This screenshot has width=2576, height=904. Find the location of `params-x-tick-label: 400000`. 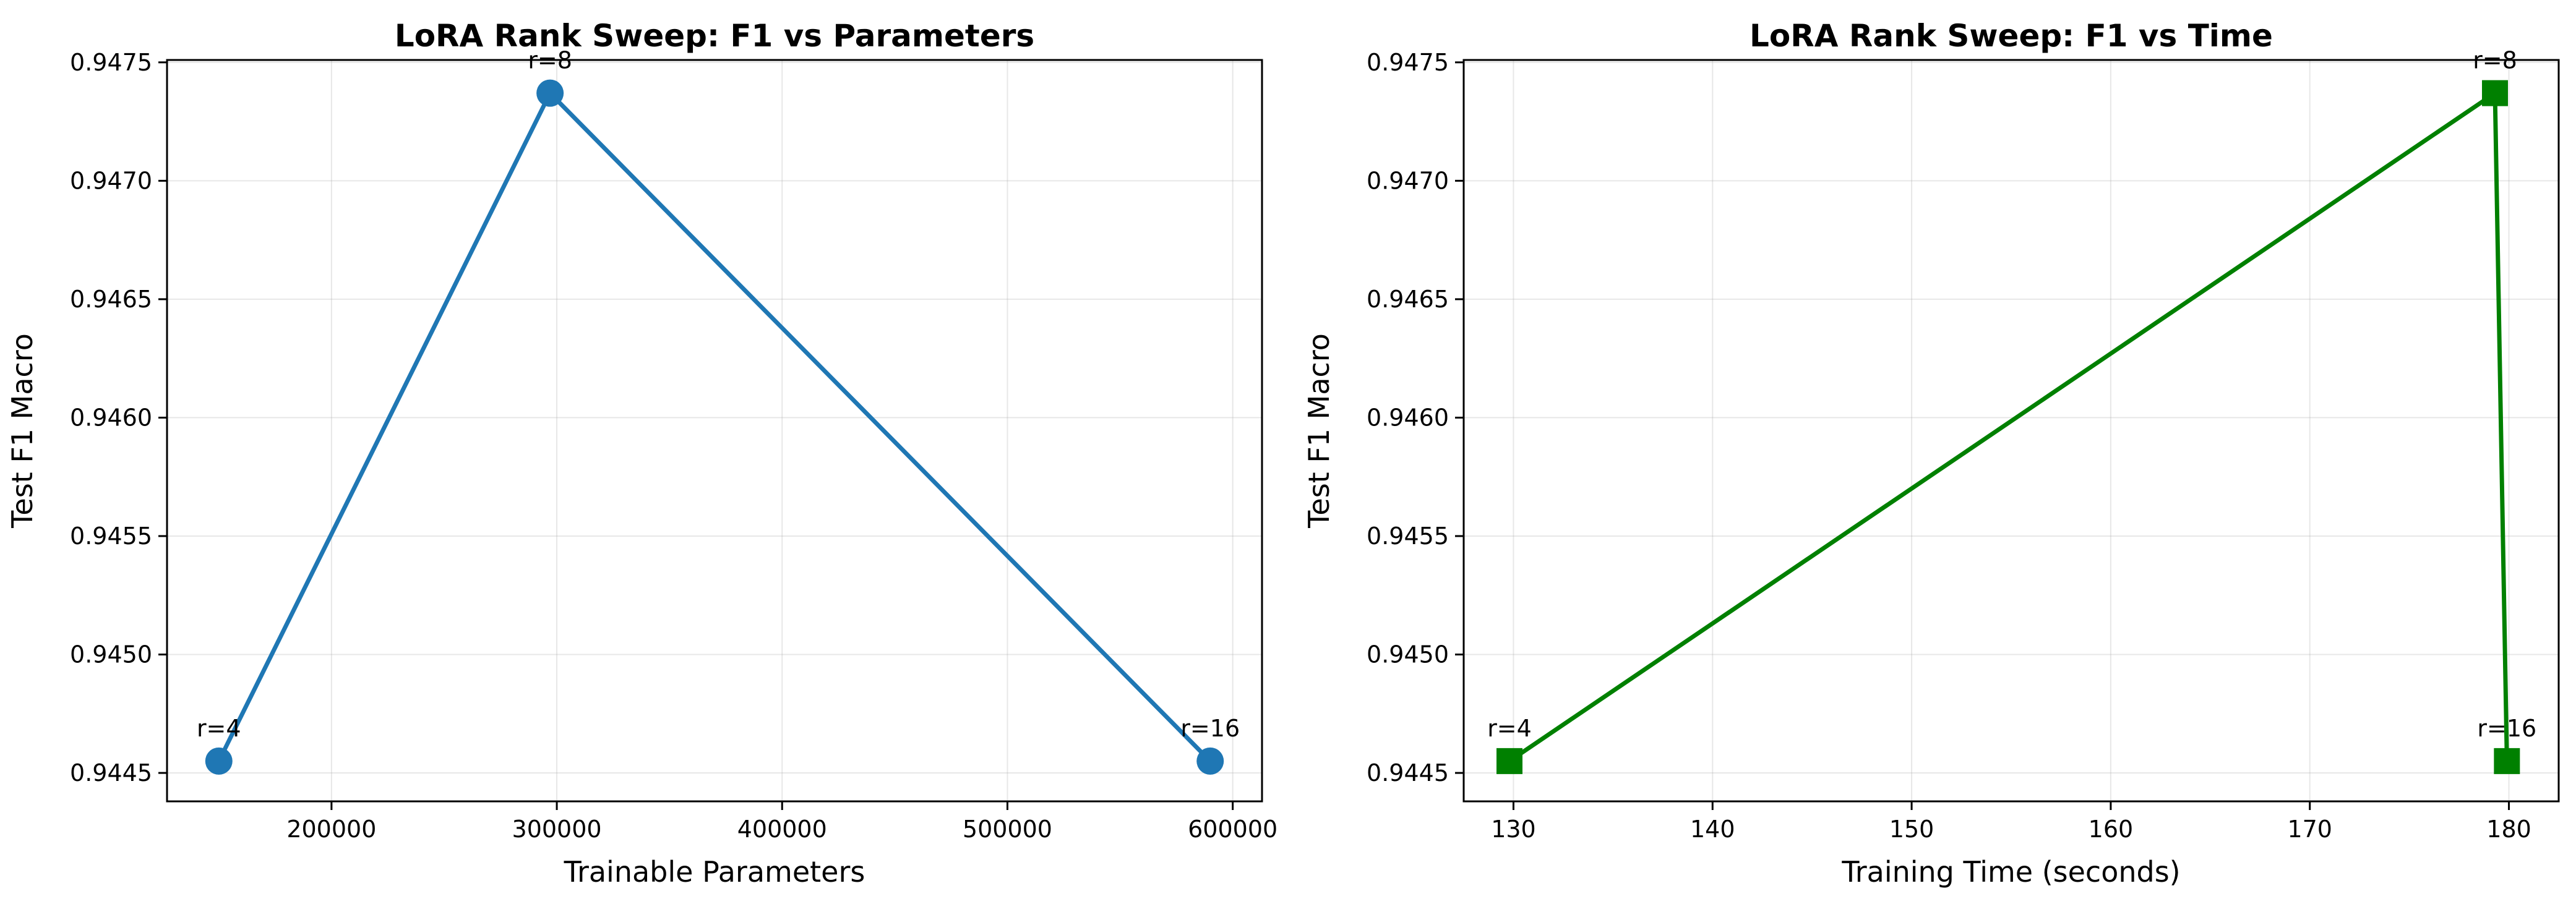

params-x-tick-label: 400000 is located at coordinates (782, 830).